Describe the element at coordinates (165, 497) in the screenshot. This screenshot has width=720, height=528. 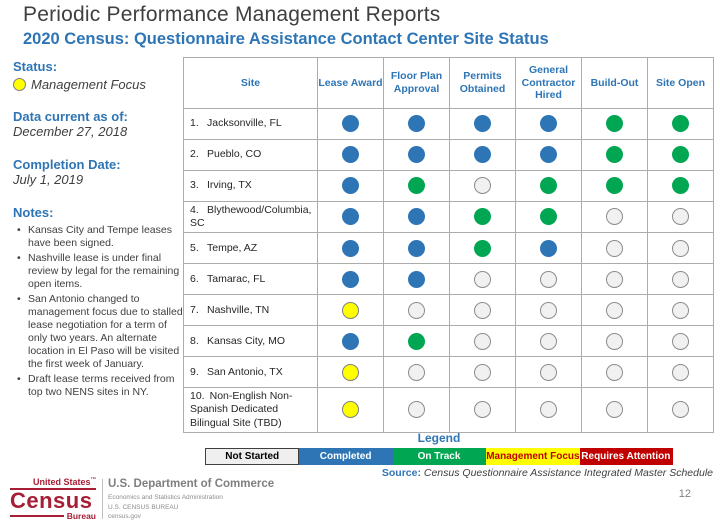
I see `dept-esa: Economics and Statistics Administration` at that location.